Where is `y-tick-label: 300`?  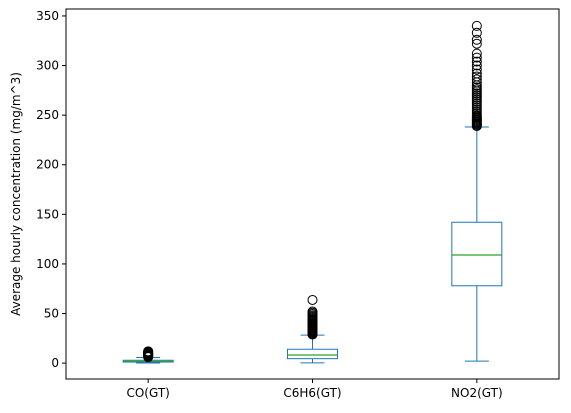
y-tick-label: 300 is located at coordinates (47, 66).